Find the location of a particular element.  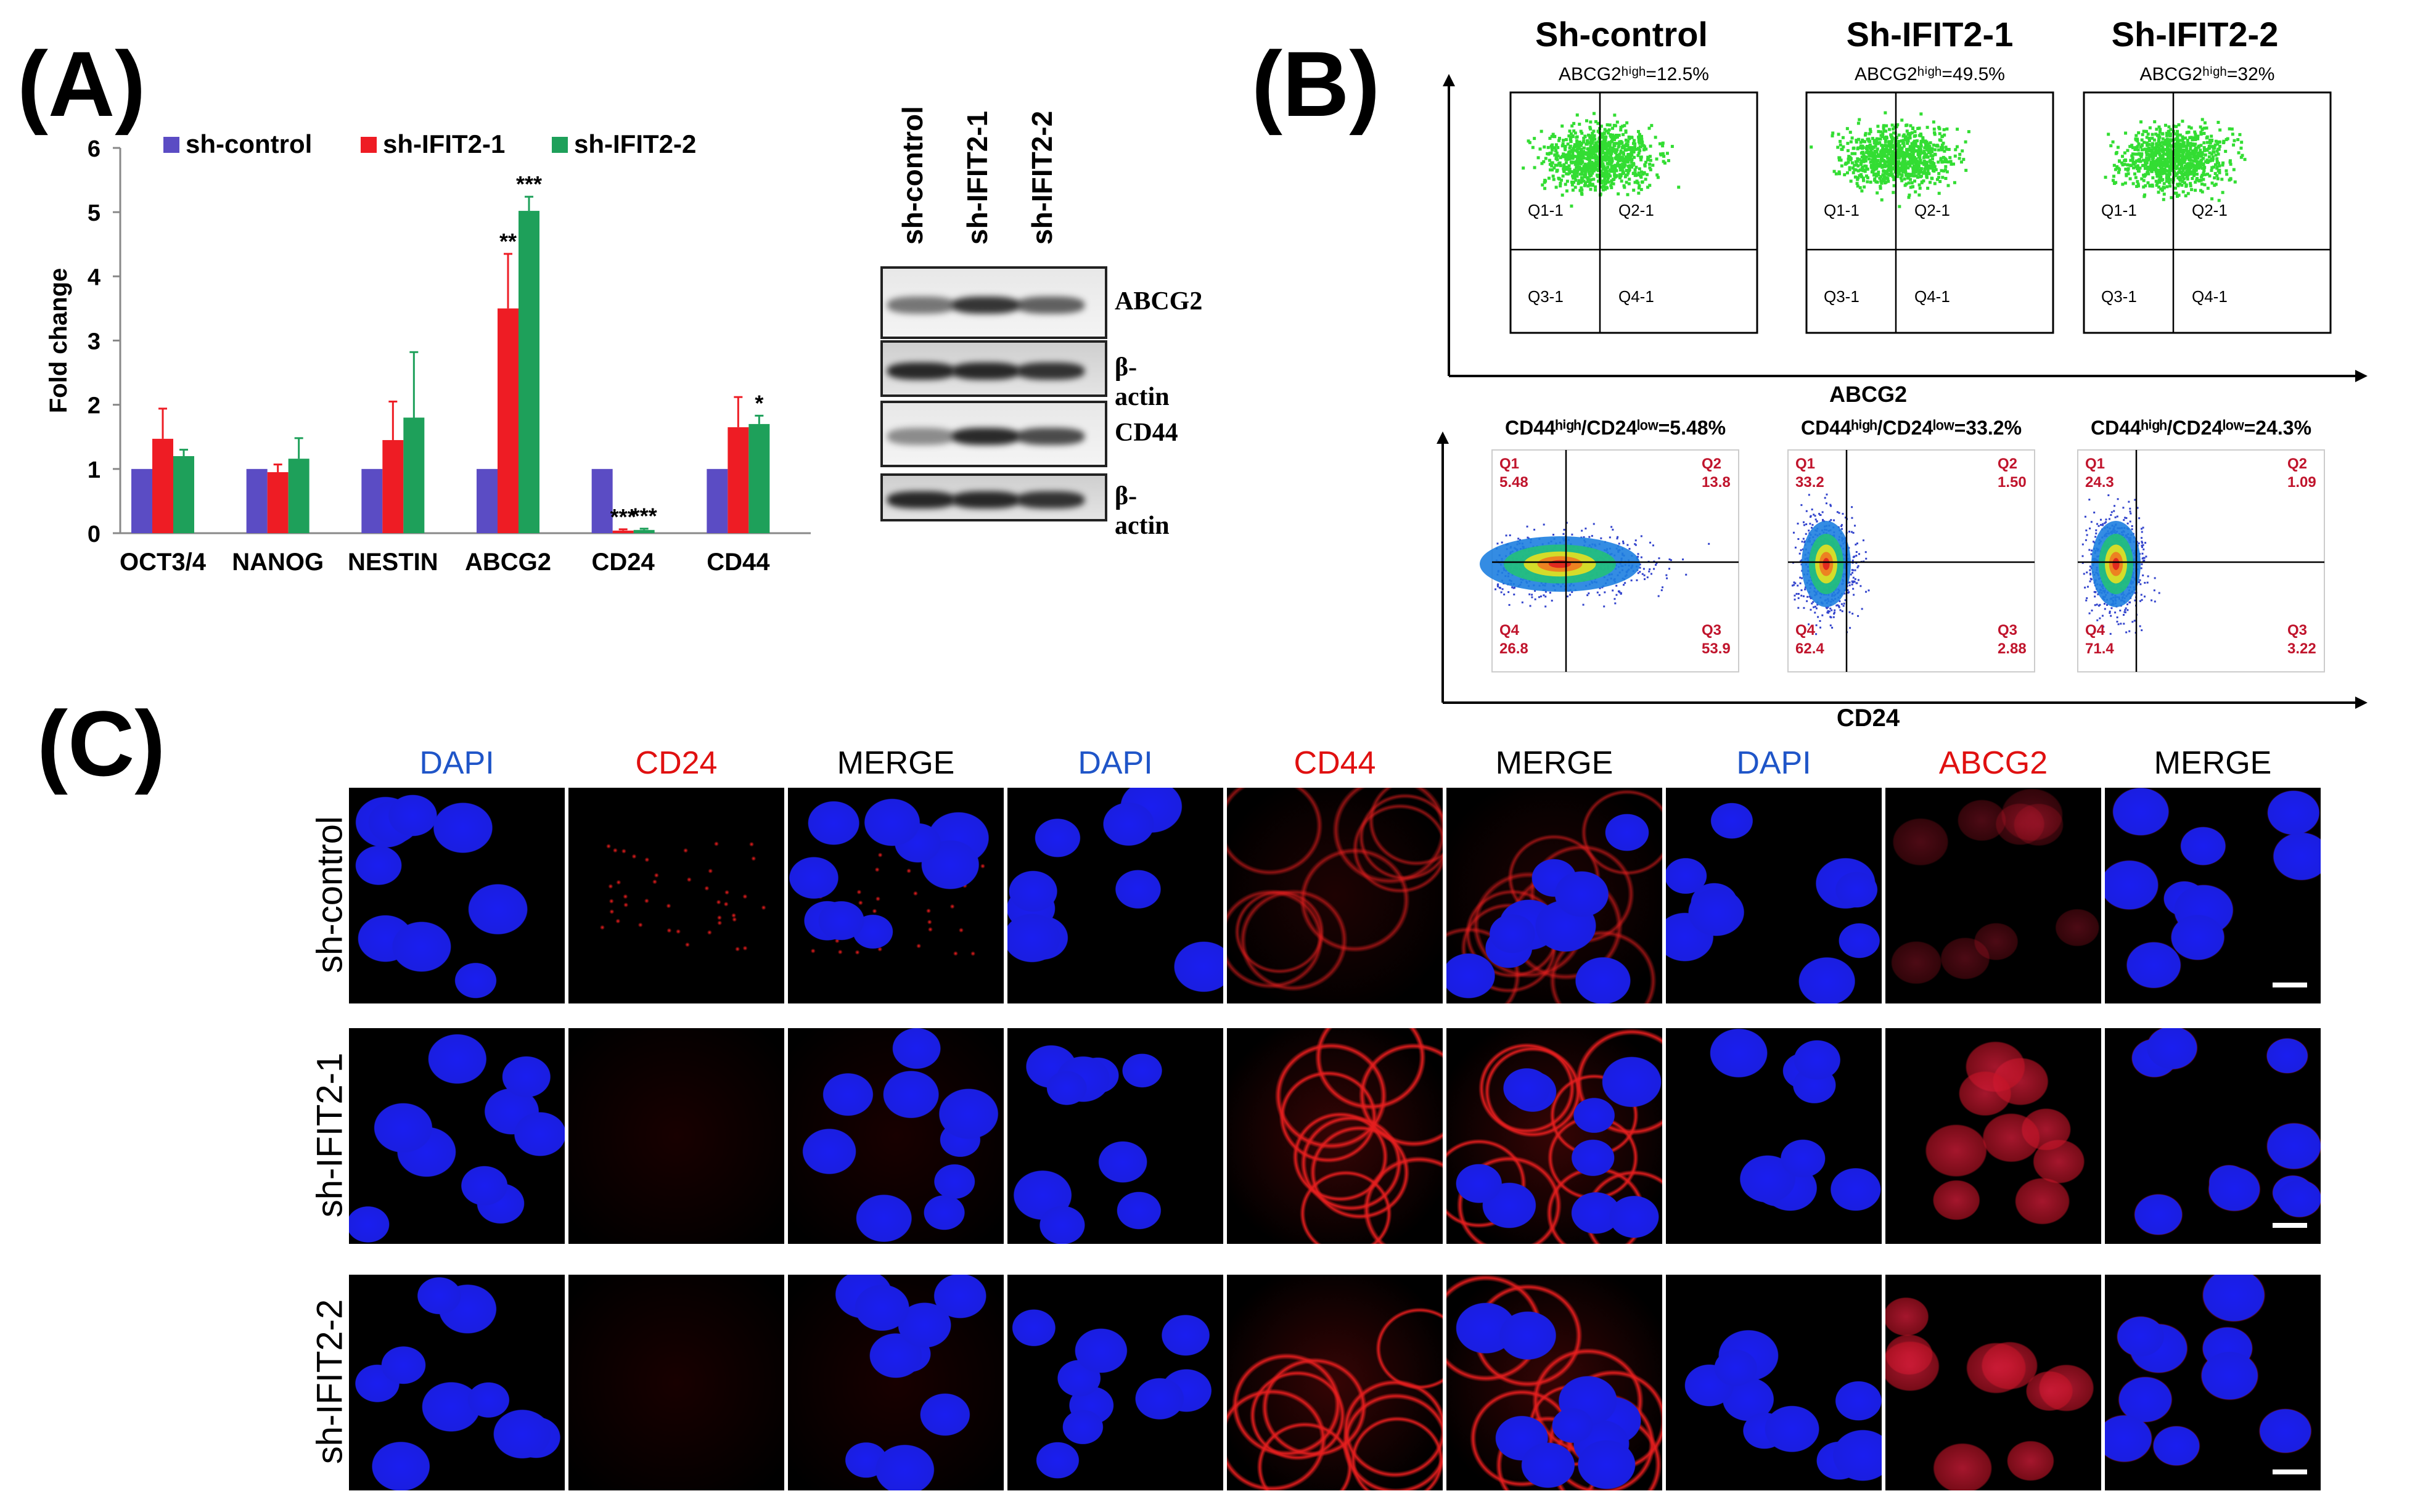

quadrant-percentage: 53.9 is located at coordinates (1716, 648).